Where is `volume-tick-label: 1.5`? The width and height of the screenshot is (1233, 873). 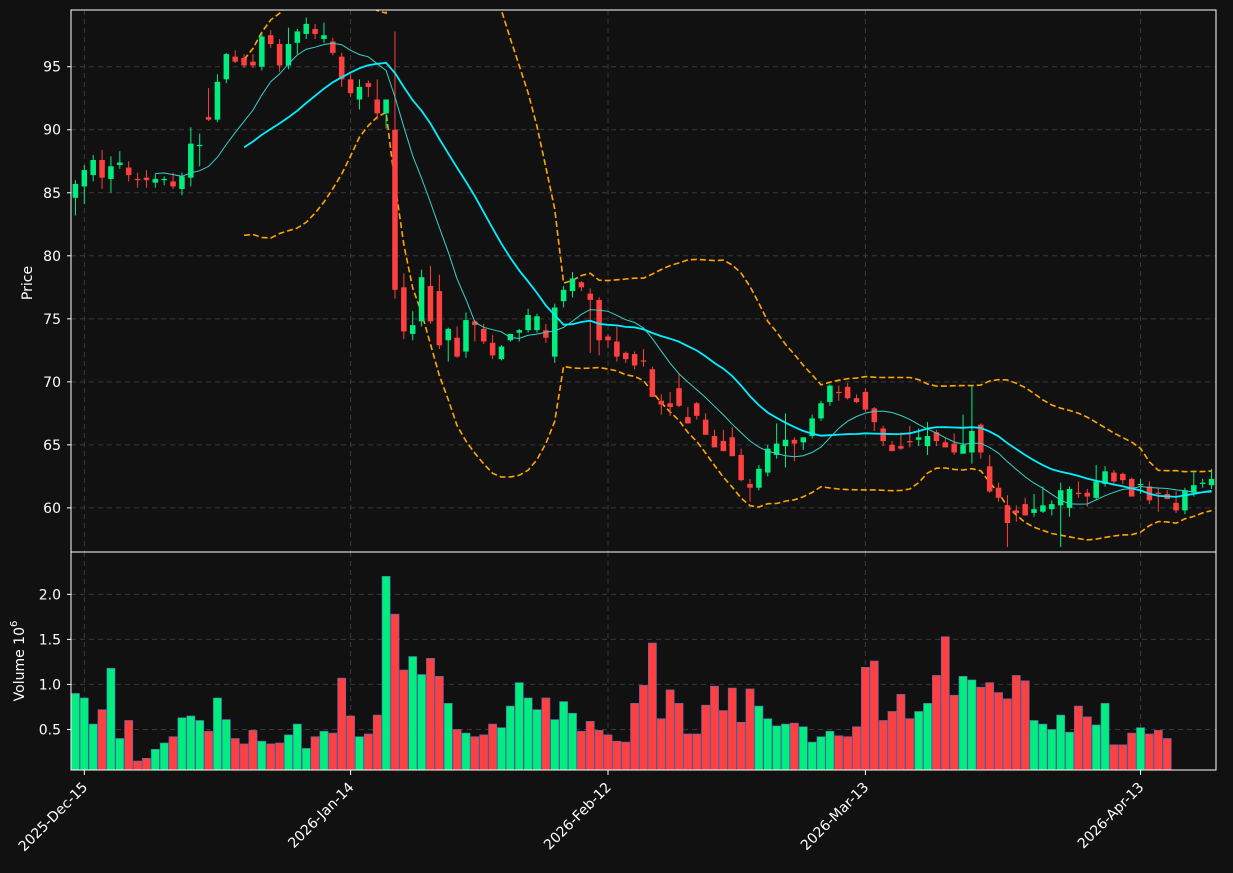 volume-tick-label: 1.5 is located at coordinates (50, 640).